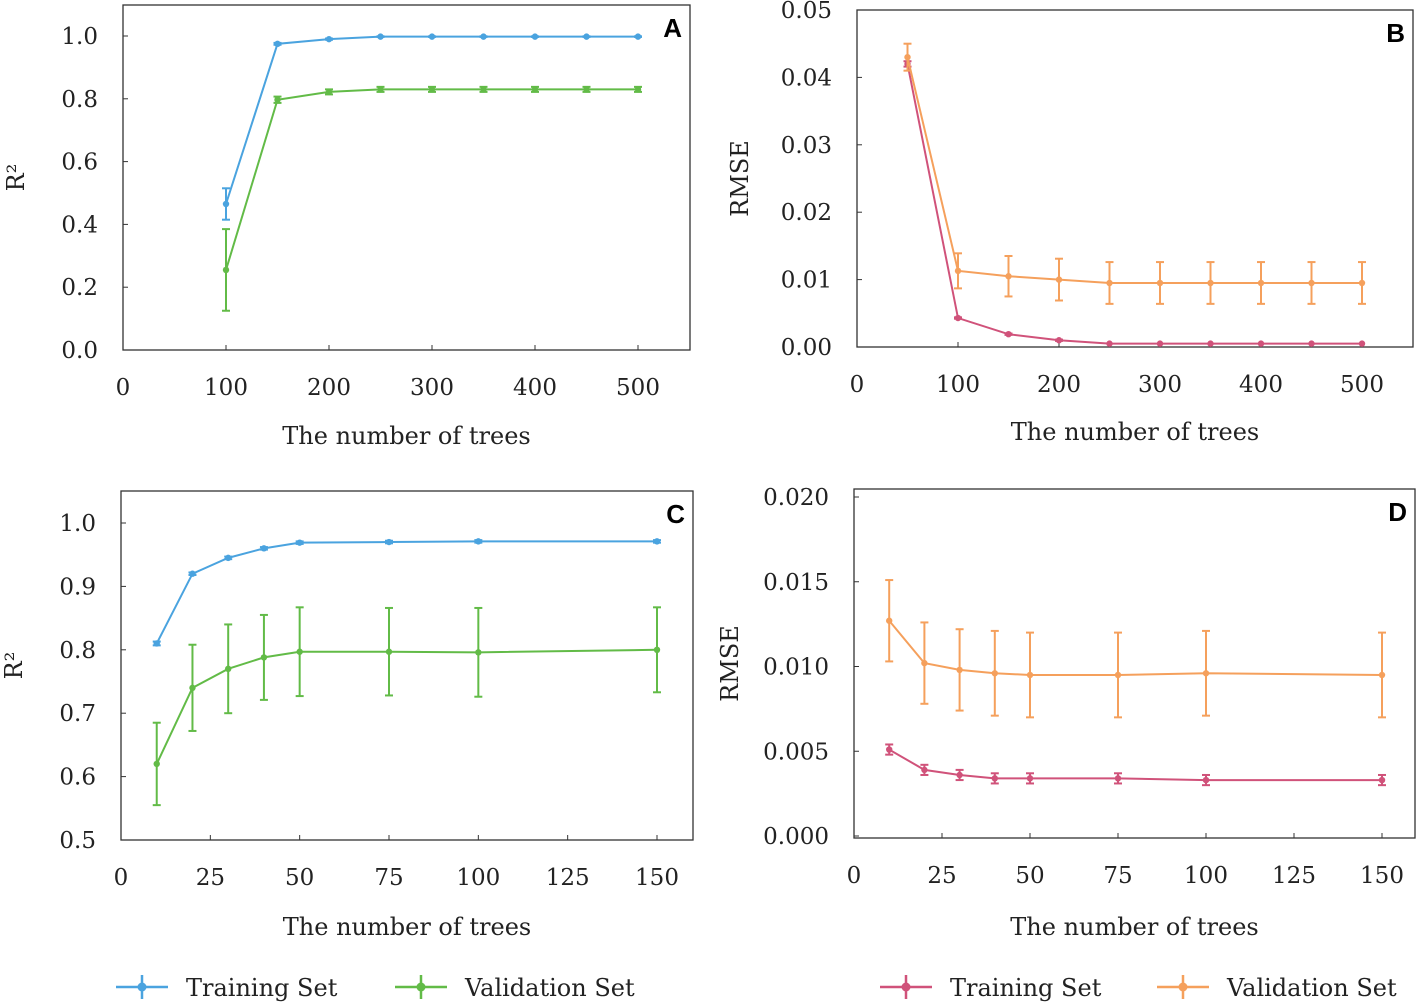 Image resolution: width=1417 pixels, height=1004 pixels. What do you see at coordinates (79, 37) in the screenshot?
I see `y-tick-label: 1.0` at bounding box center [79, 37].